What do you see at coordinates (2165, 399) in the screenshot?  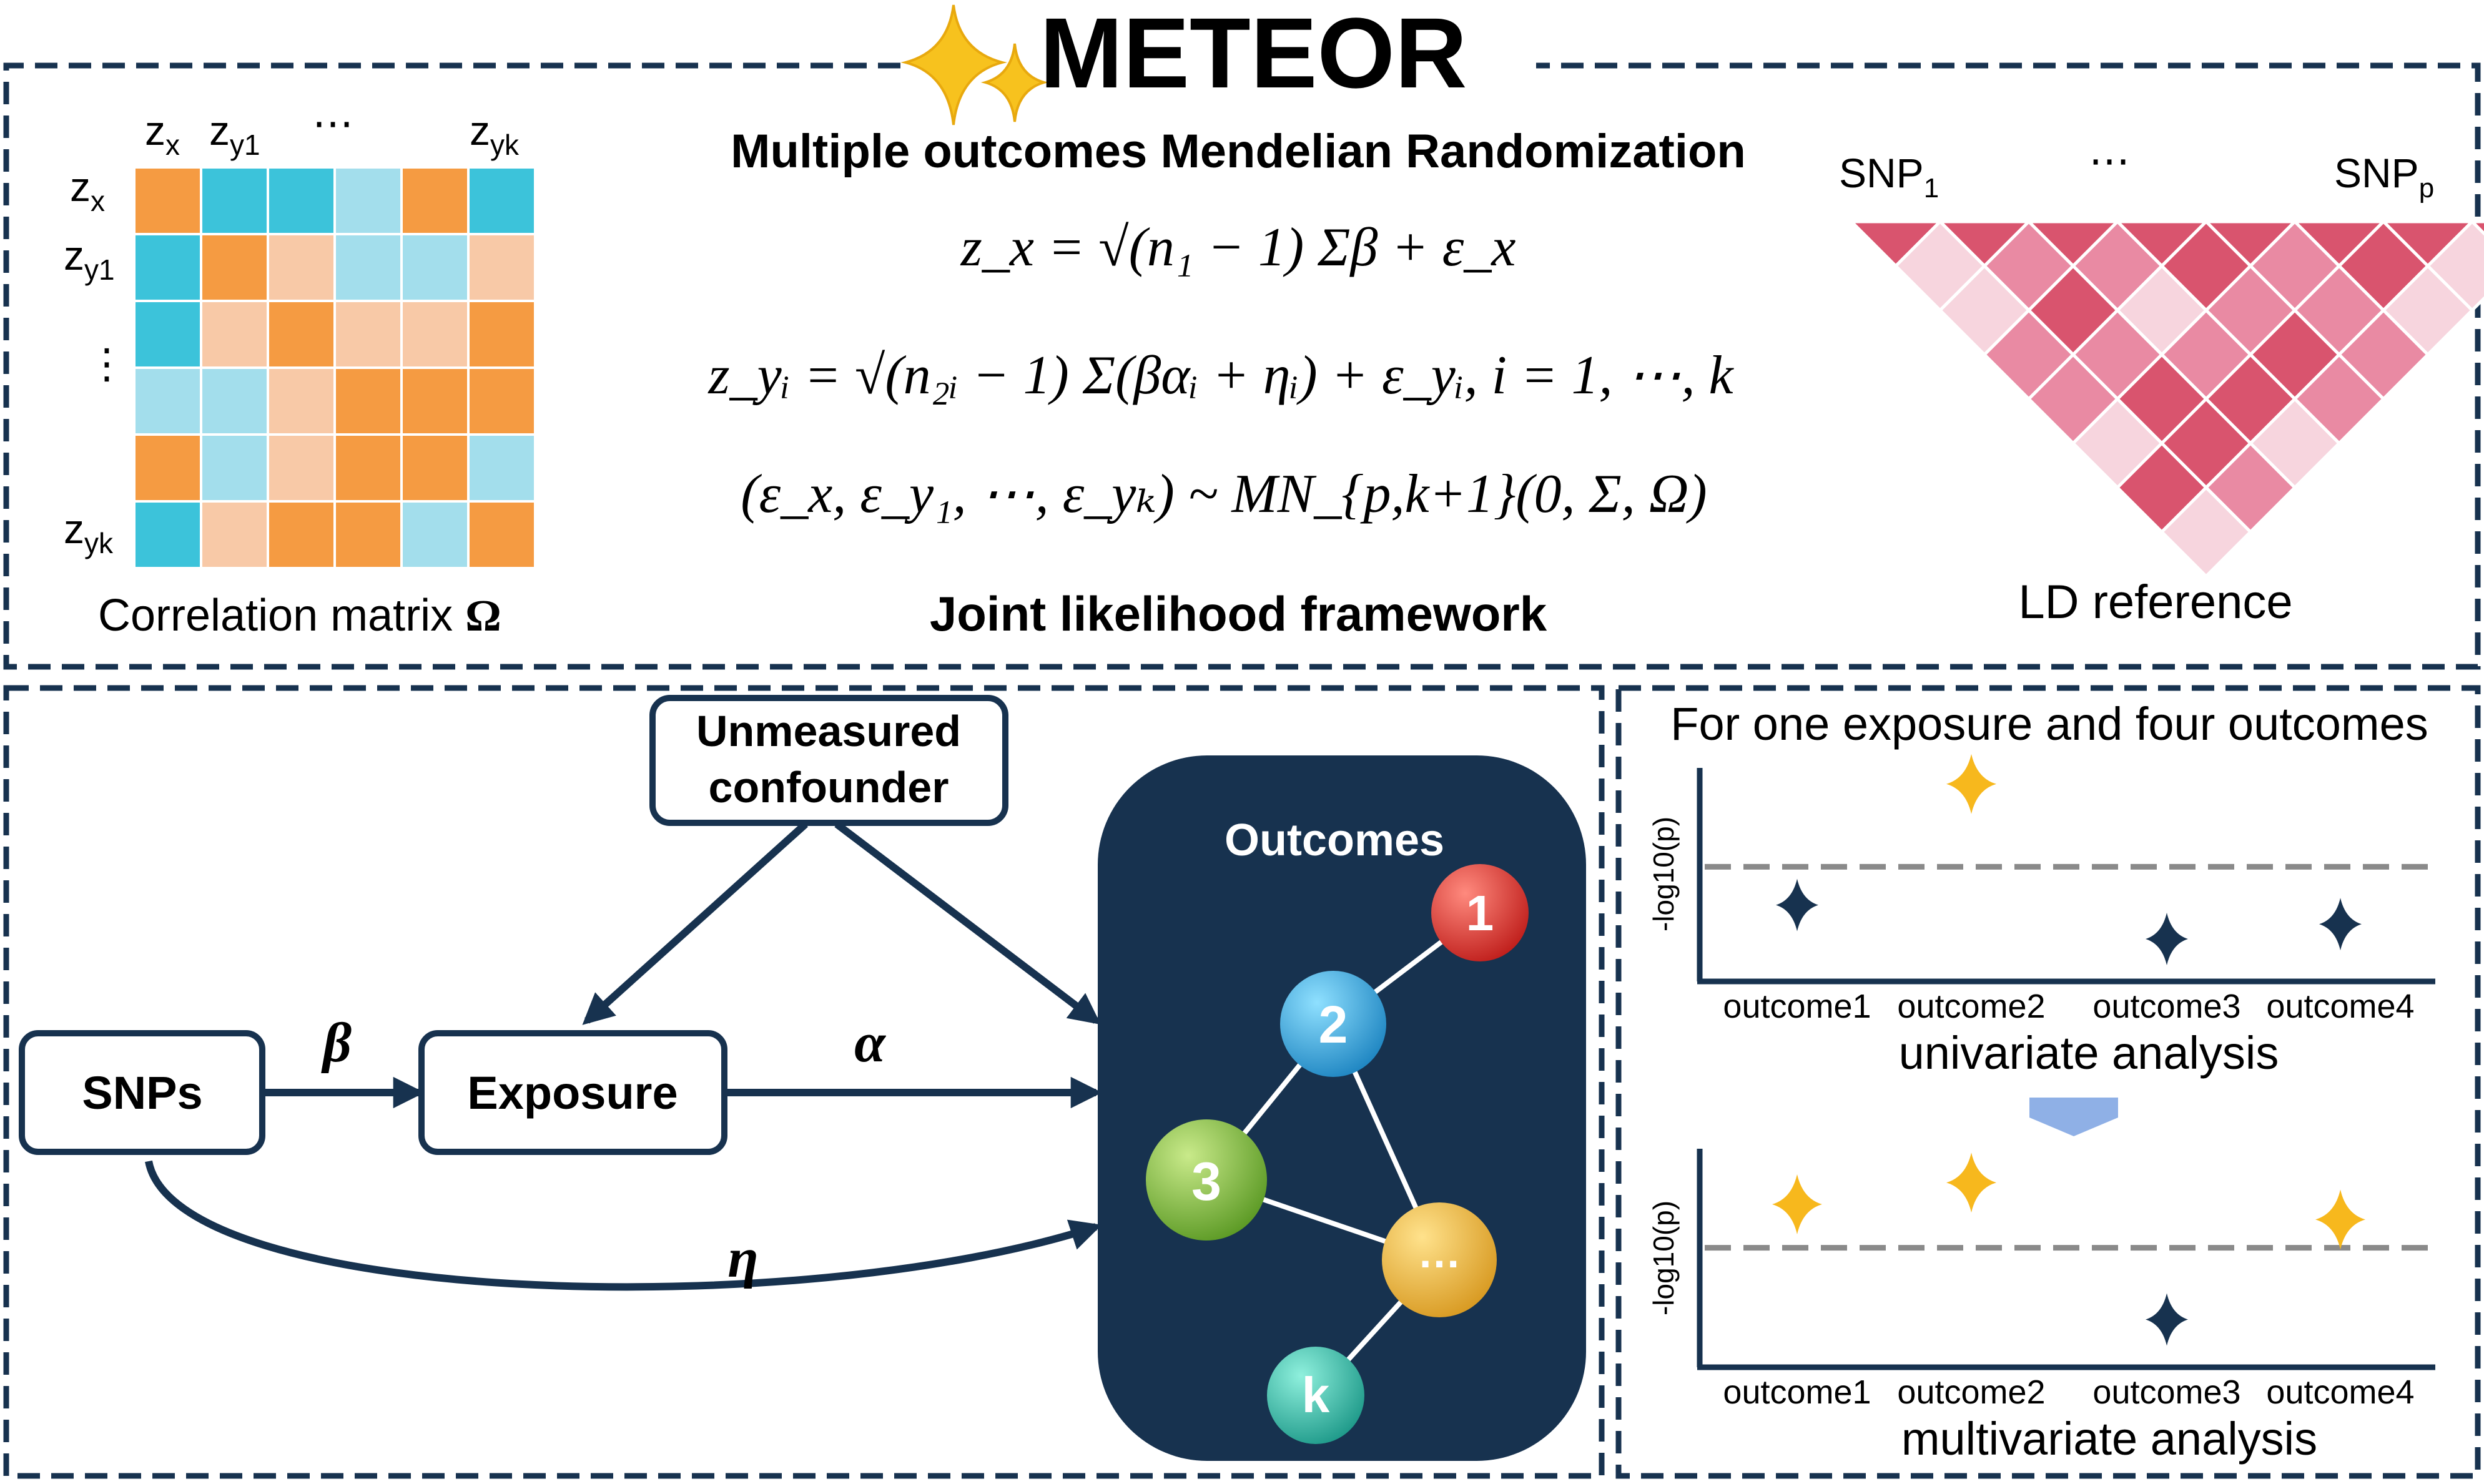 I see `ld-heatmap` at bounding box center [2165, 399].